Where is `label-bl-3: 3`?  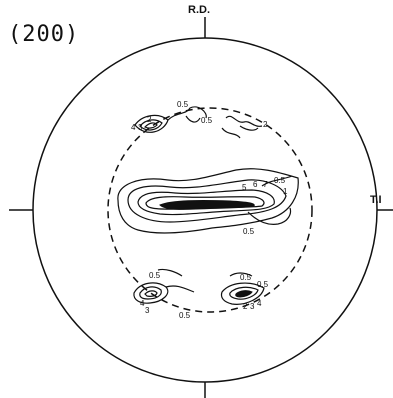 label-bl-3: 3 is located at coordinates (147, 310).